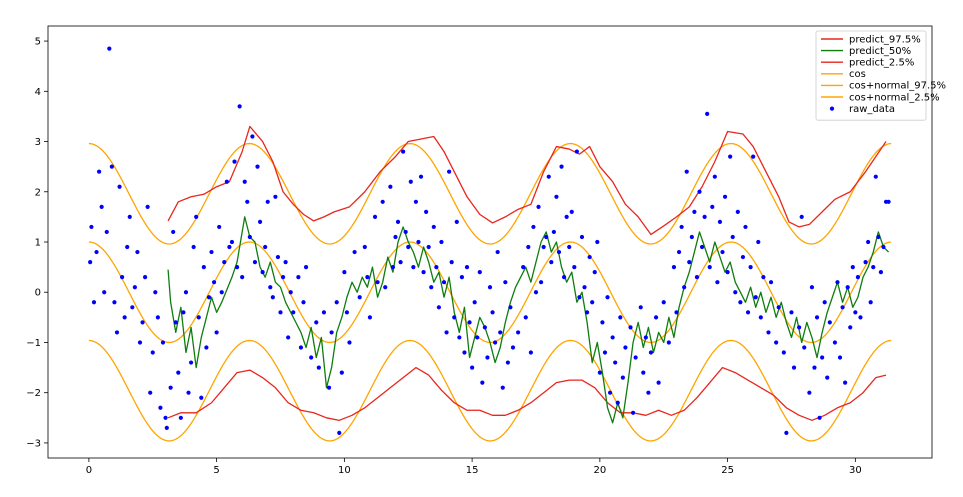 The image size is (963, 497). I want to click on y-tick-label: 1, so click(38, 243).